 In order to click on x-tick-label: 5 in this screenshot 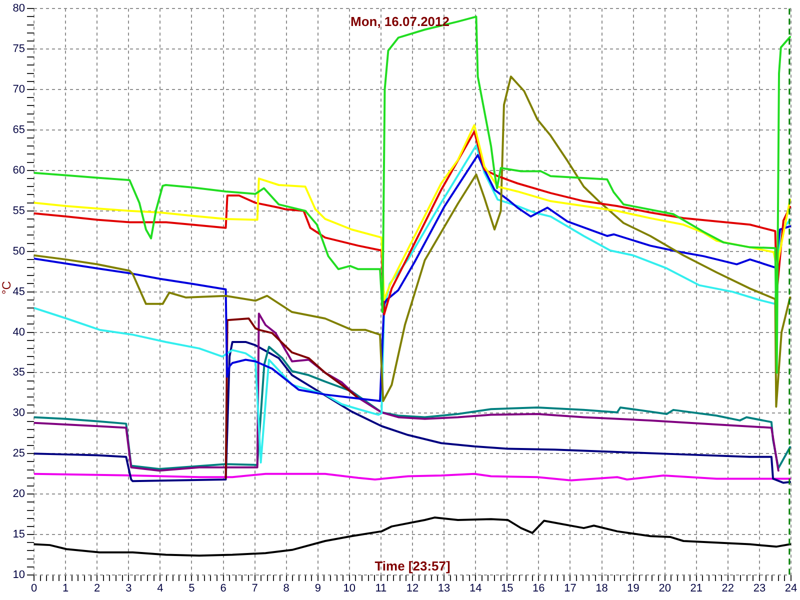, I will do `click(191, 588)`.